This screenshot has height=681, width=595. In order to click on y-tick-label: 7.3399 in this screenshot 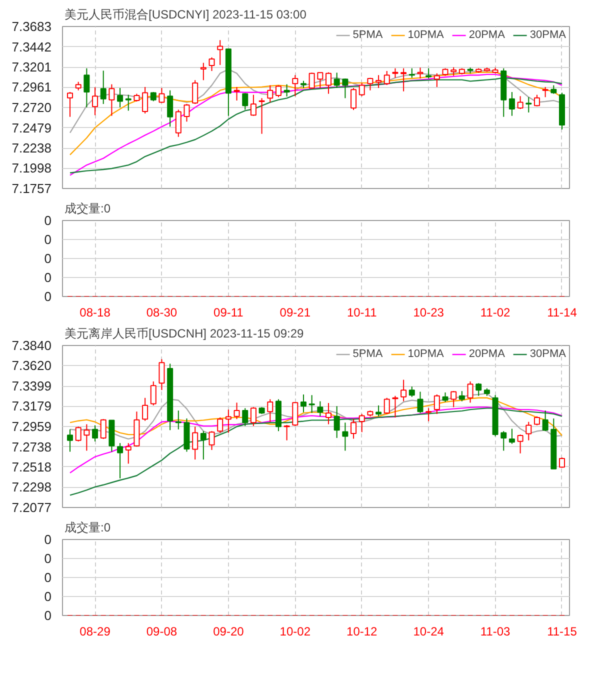, I will do `click(32, 386)`.